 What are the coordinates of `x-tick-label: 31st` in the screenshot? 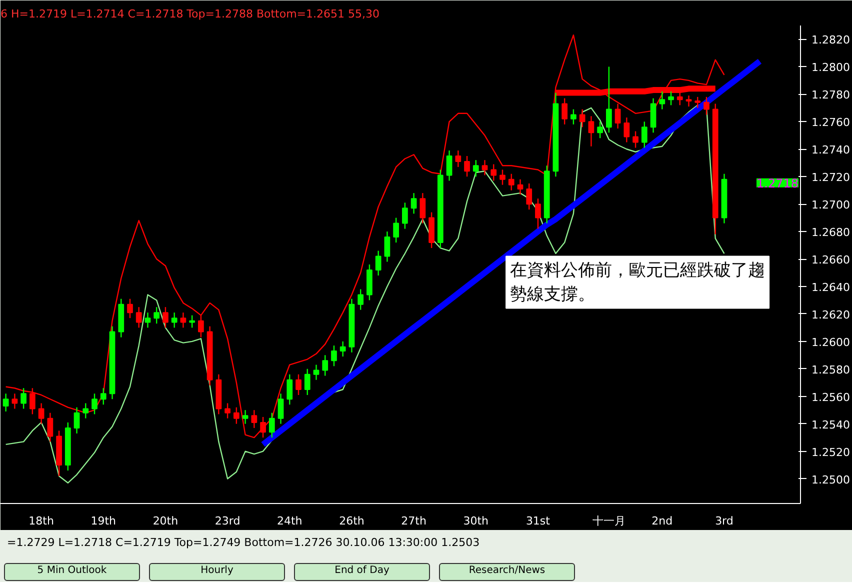 It's located at (538, 521).